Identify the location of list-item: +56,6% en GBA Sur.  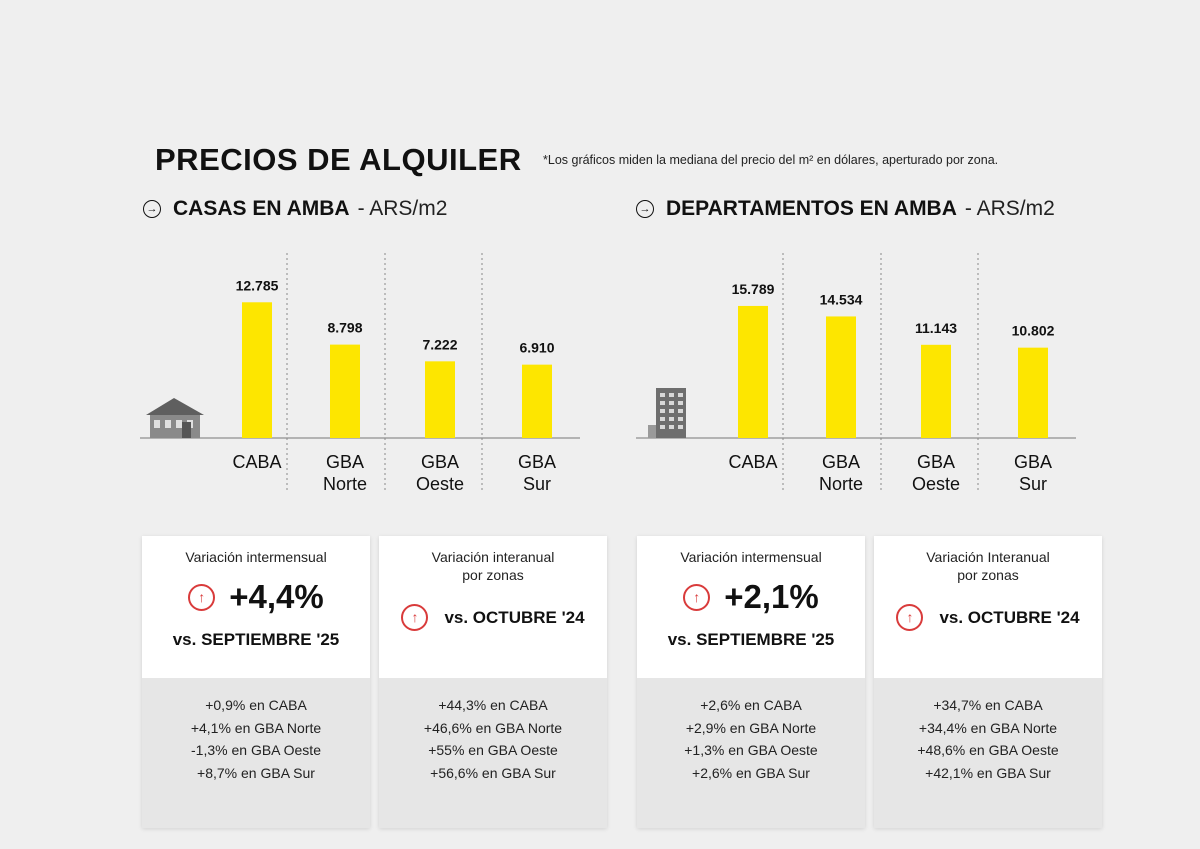
(493, 772).